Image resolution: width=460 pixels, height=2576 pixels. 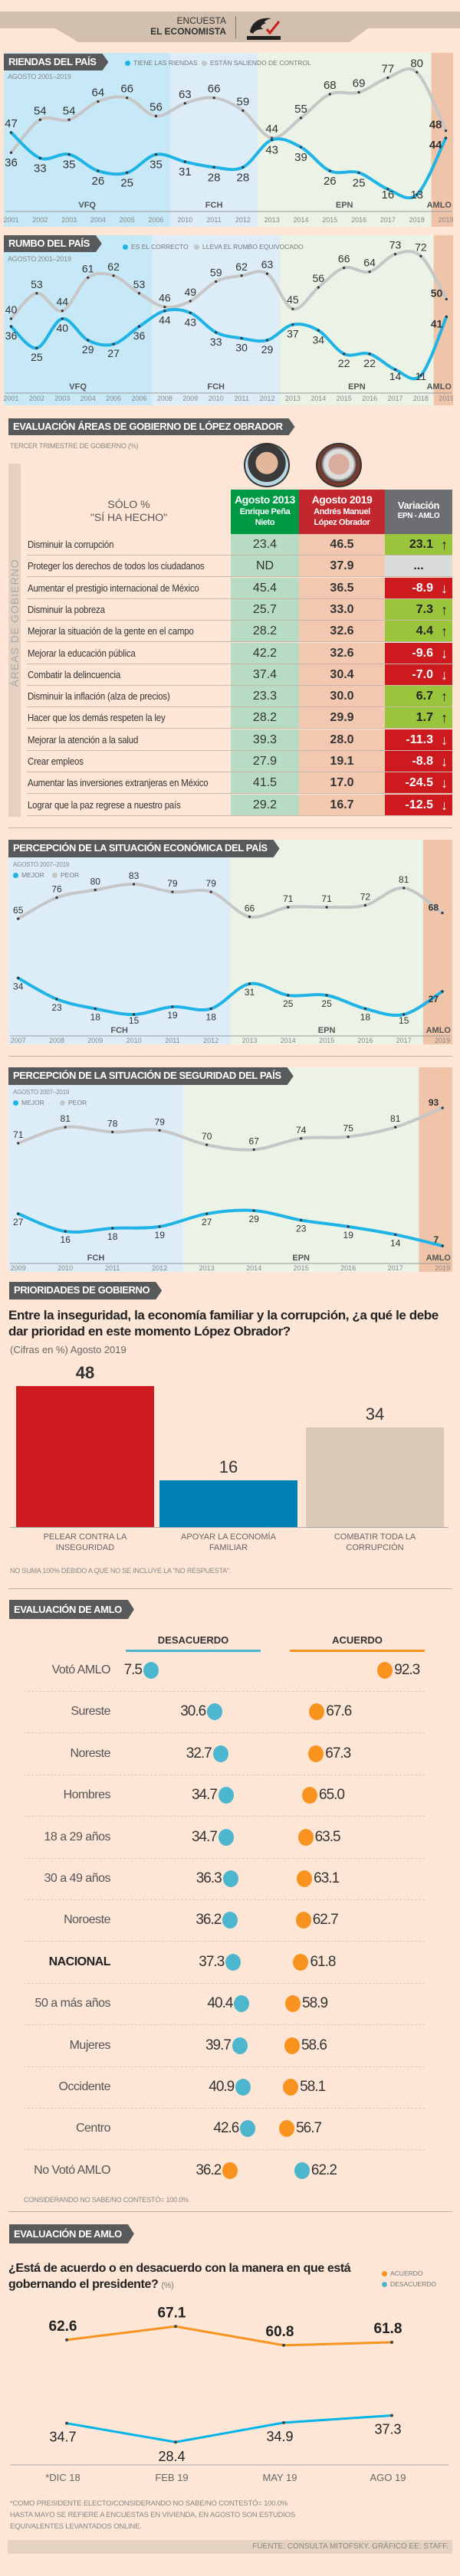 What do you see at coordinates (301, 1258) in the screenshot?
I see `era-label: EPN` at bounding box center [301, 1258].